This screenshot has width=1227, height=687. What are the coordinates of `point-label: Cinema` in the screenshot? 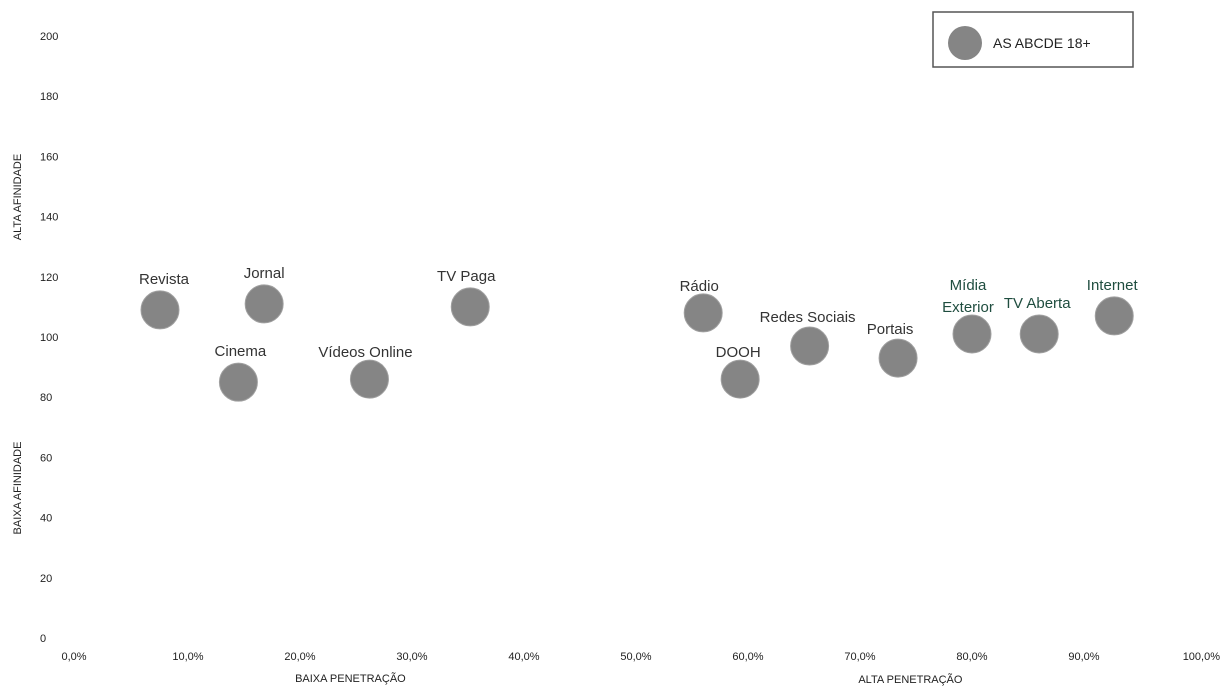 It's located at (241, 351).